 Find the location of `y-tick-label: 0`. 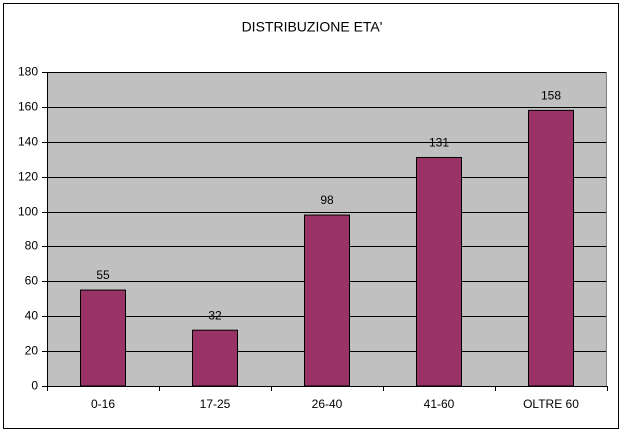

y-tick-label: 0 is located at coordinates (34, 386).